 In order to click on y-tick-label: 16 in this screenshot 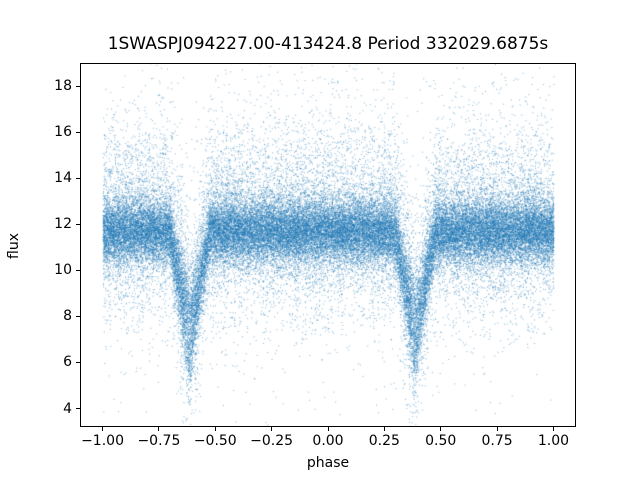, I will do `click(63, 132)`.